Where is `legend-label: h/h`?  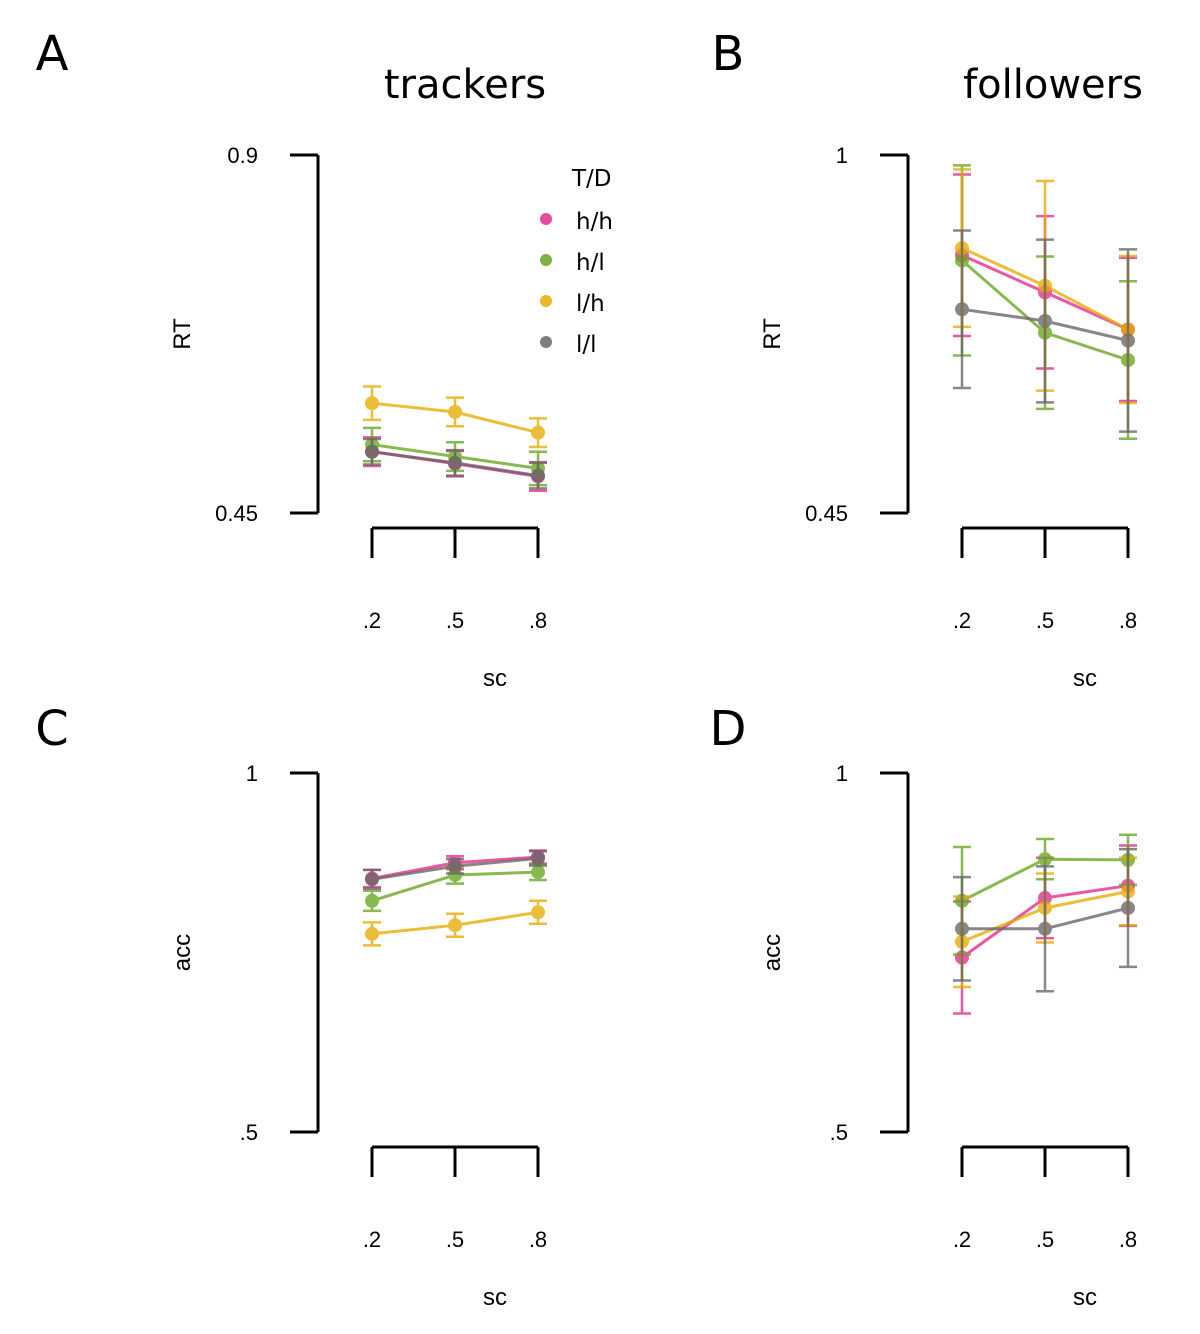
legend-label: h/h is located at coordinates (594, 222).